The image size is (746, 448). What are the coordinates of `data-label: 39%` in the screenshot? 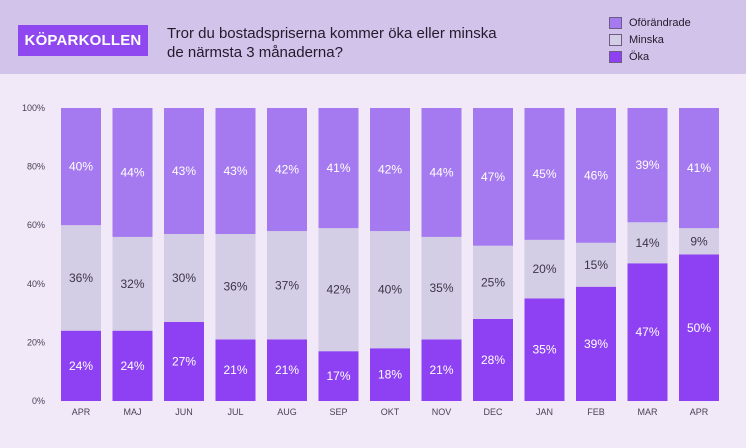 It's located at (647, 165).